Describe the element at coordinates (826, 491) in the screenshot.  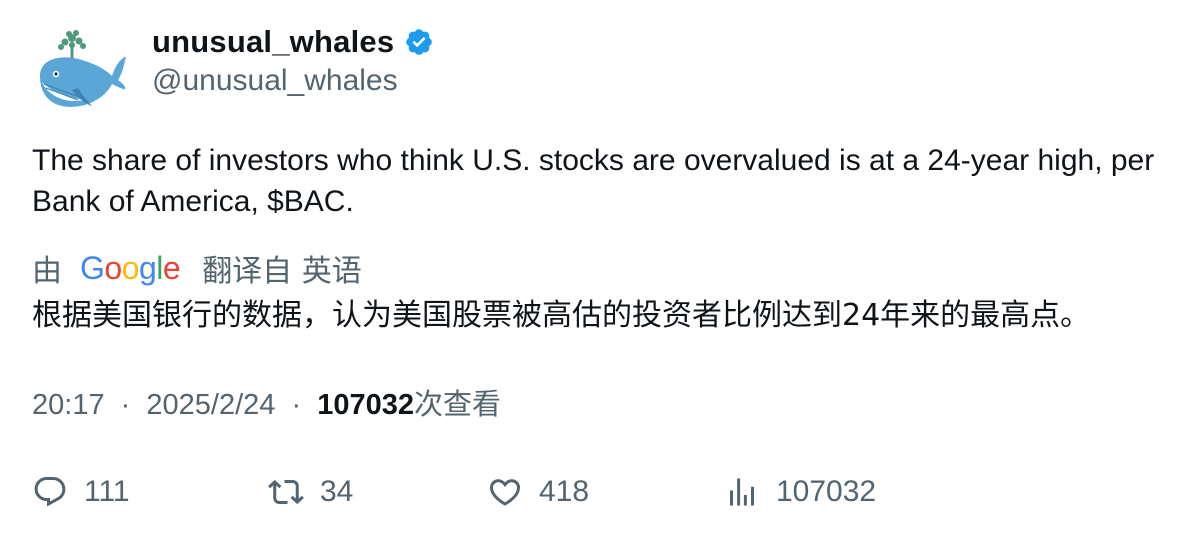
I see `views-action-count: 107032` at that location.